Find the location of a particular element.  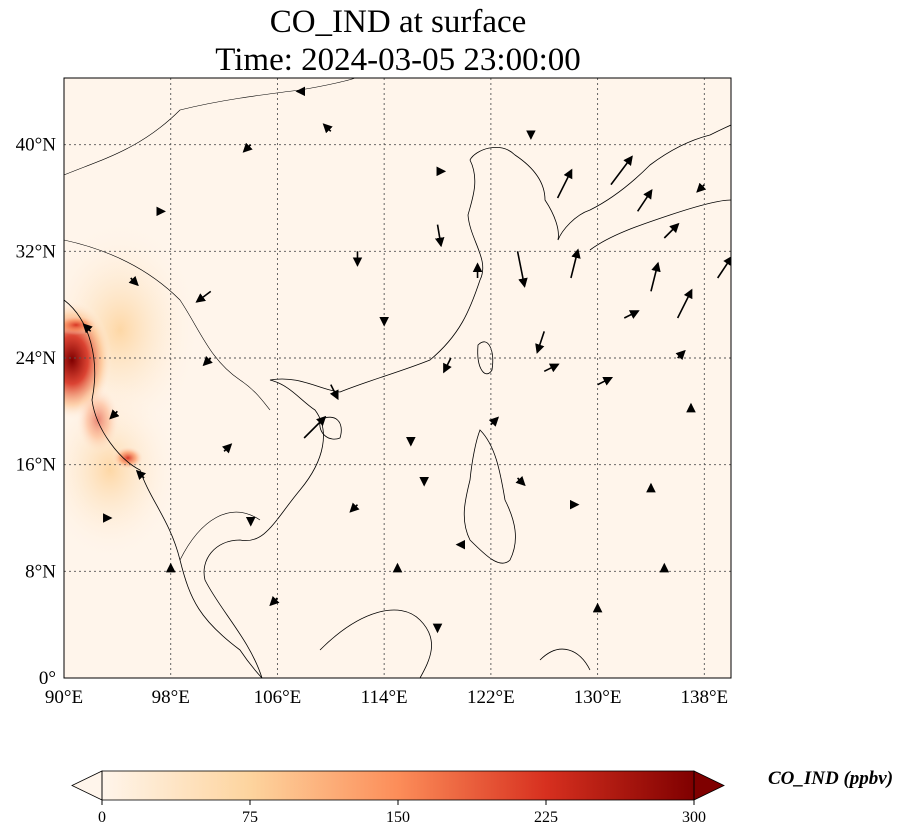

colorbar-tick-label: 300 is located at coordinates (694, 817).